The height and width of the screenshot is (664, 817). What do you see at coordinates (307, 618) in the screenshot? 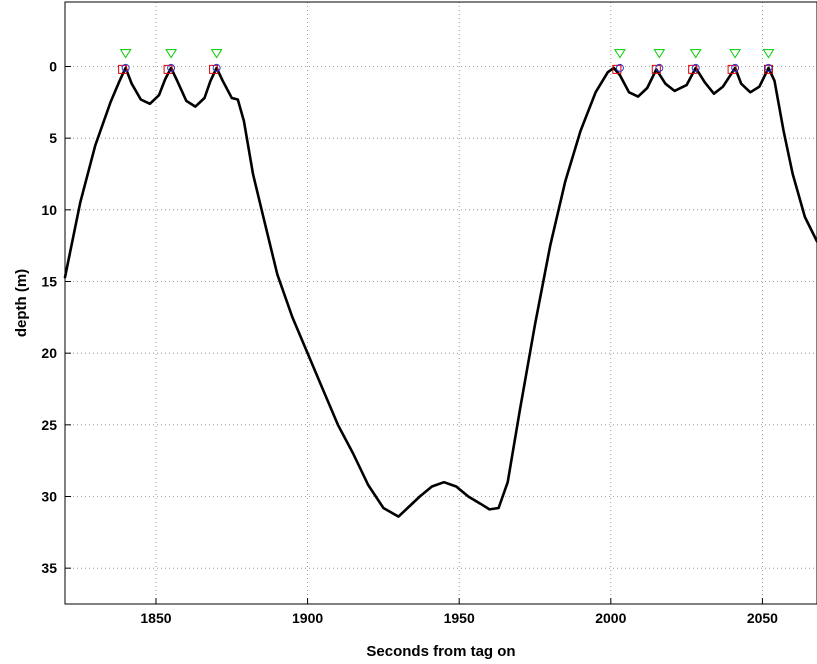
I see `x-tick-label: 1900` at bounding box center [307, 618].